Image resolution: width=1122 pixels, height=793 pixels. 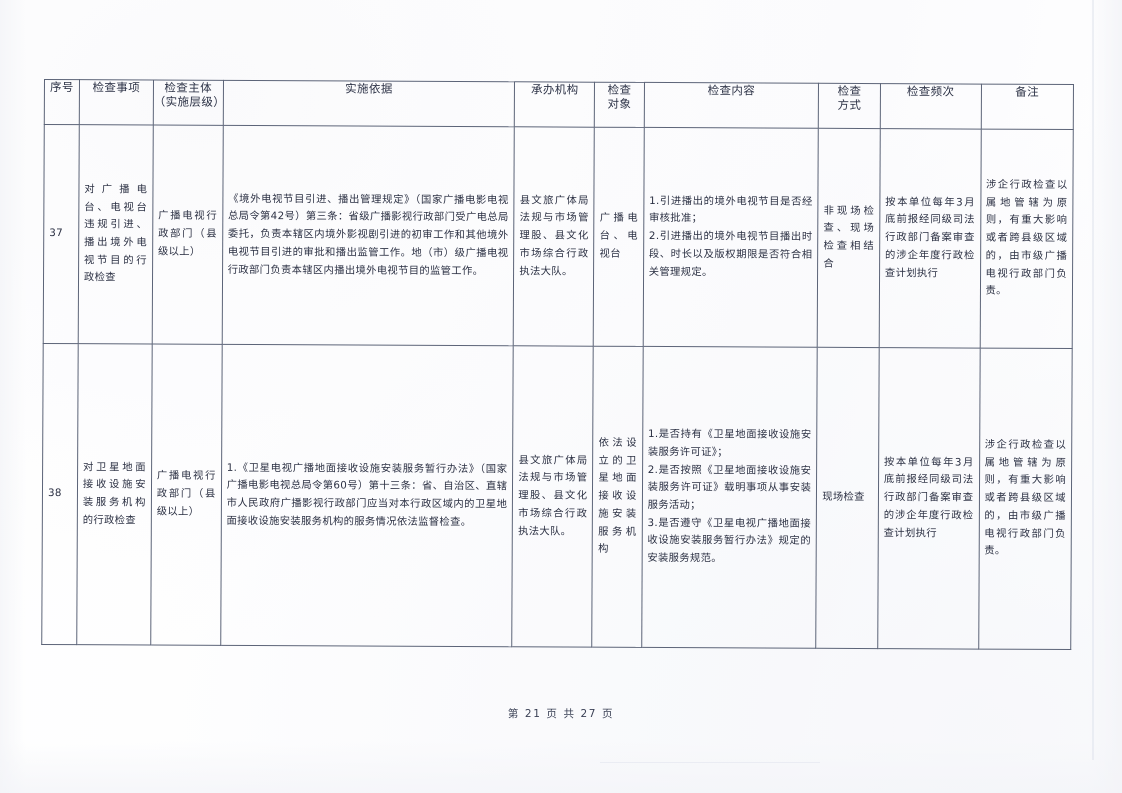 What do you see at coordinates (54, 493) in the screenshot?
I see `row-seq-value: 38` at bounding box center [54, 493].